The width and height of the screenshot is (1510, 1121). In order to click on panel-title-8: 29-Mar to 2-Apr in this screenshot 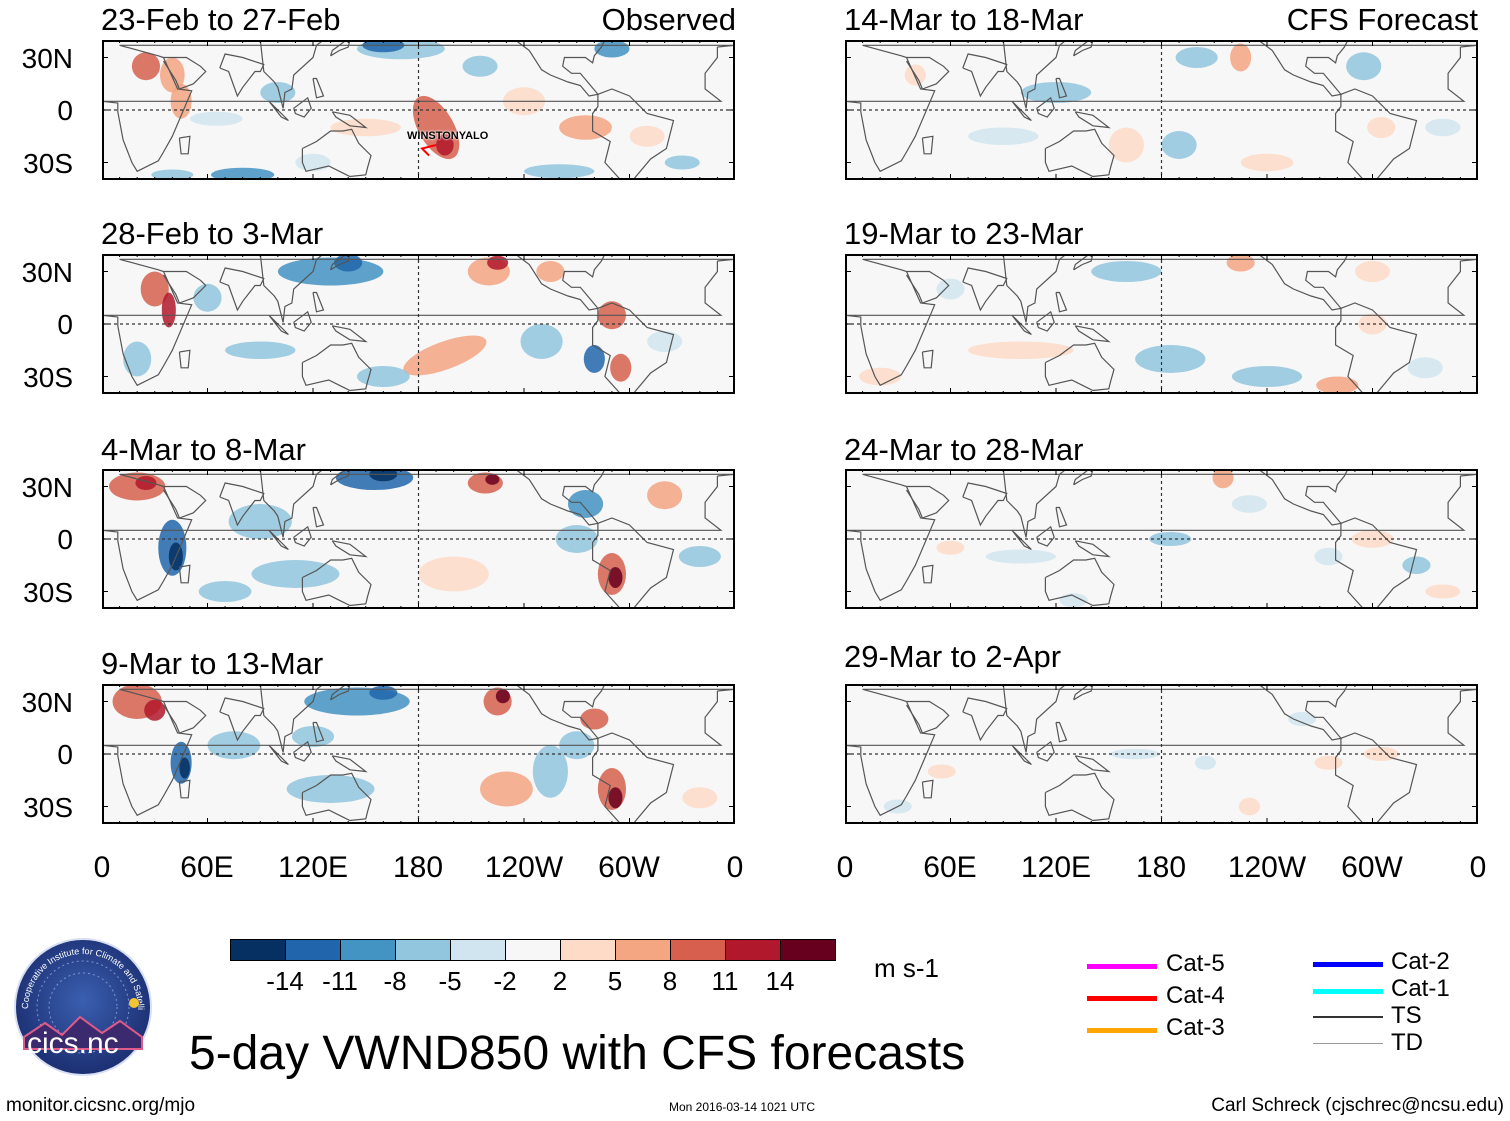, I will do `click(953, 656)`.